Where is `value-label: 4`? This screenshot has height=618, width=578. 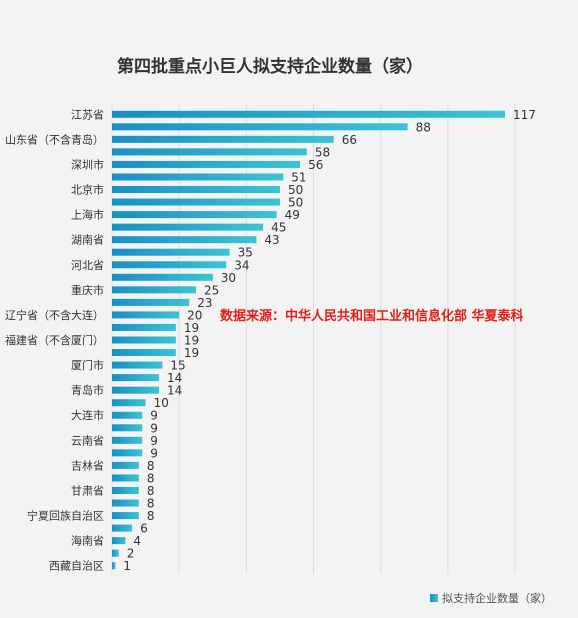 value-label: 4 is located at coordinates (137, 541).